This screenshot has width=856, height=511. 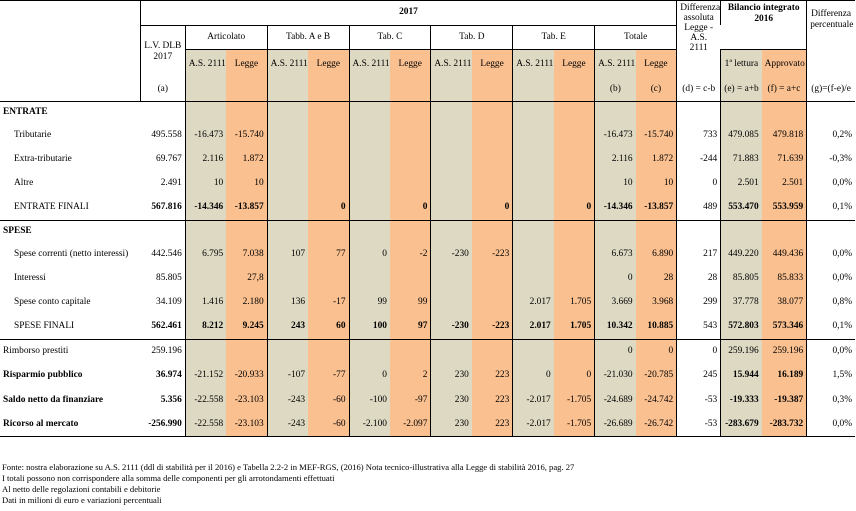 What do you see at coordinates (698, 351) in the screenshot?
I see `diff-value: 0` at bounding box center [698, 351].